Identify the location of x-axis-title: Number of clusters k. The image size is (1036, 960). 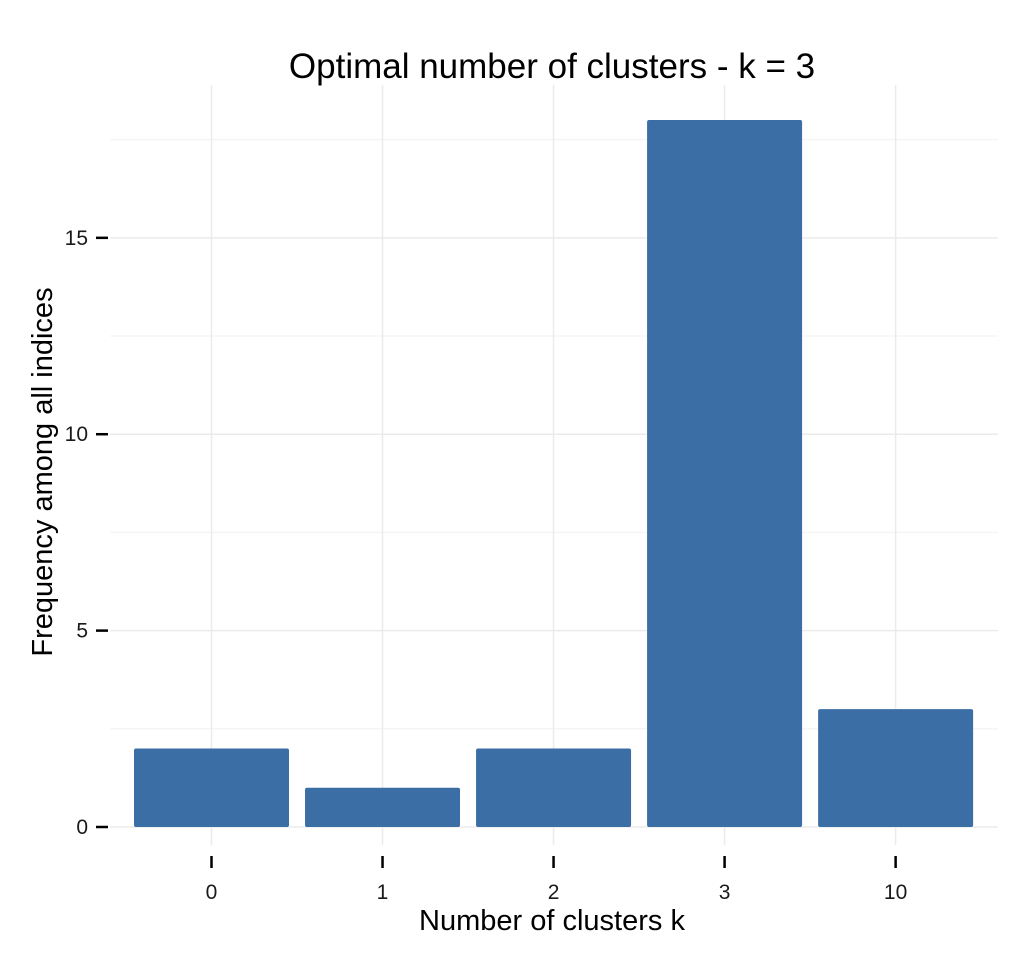
(552, 921).